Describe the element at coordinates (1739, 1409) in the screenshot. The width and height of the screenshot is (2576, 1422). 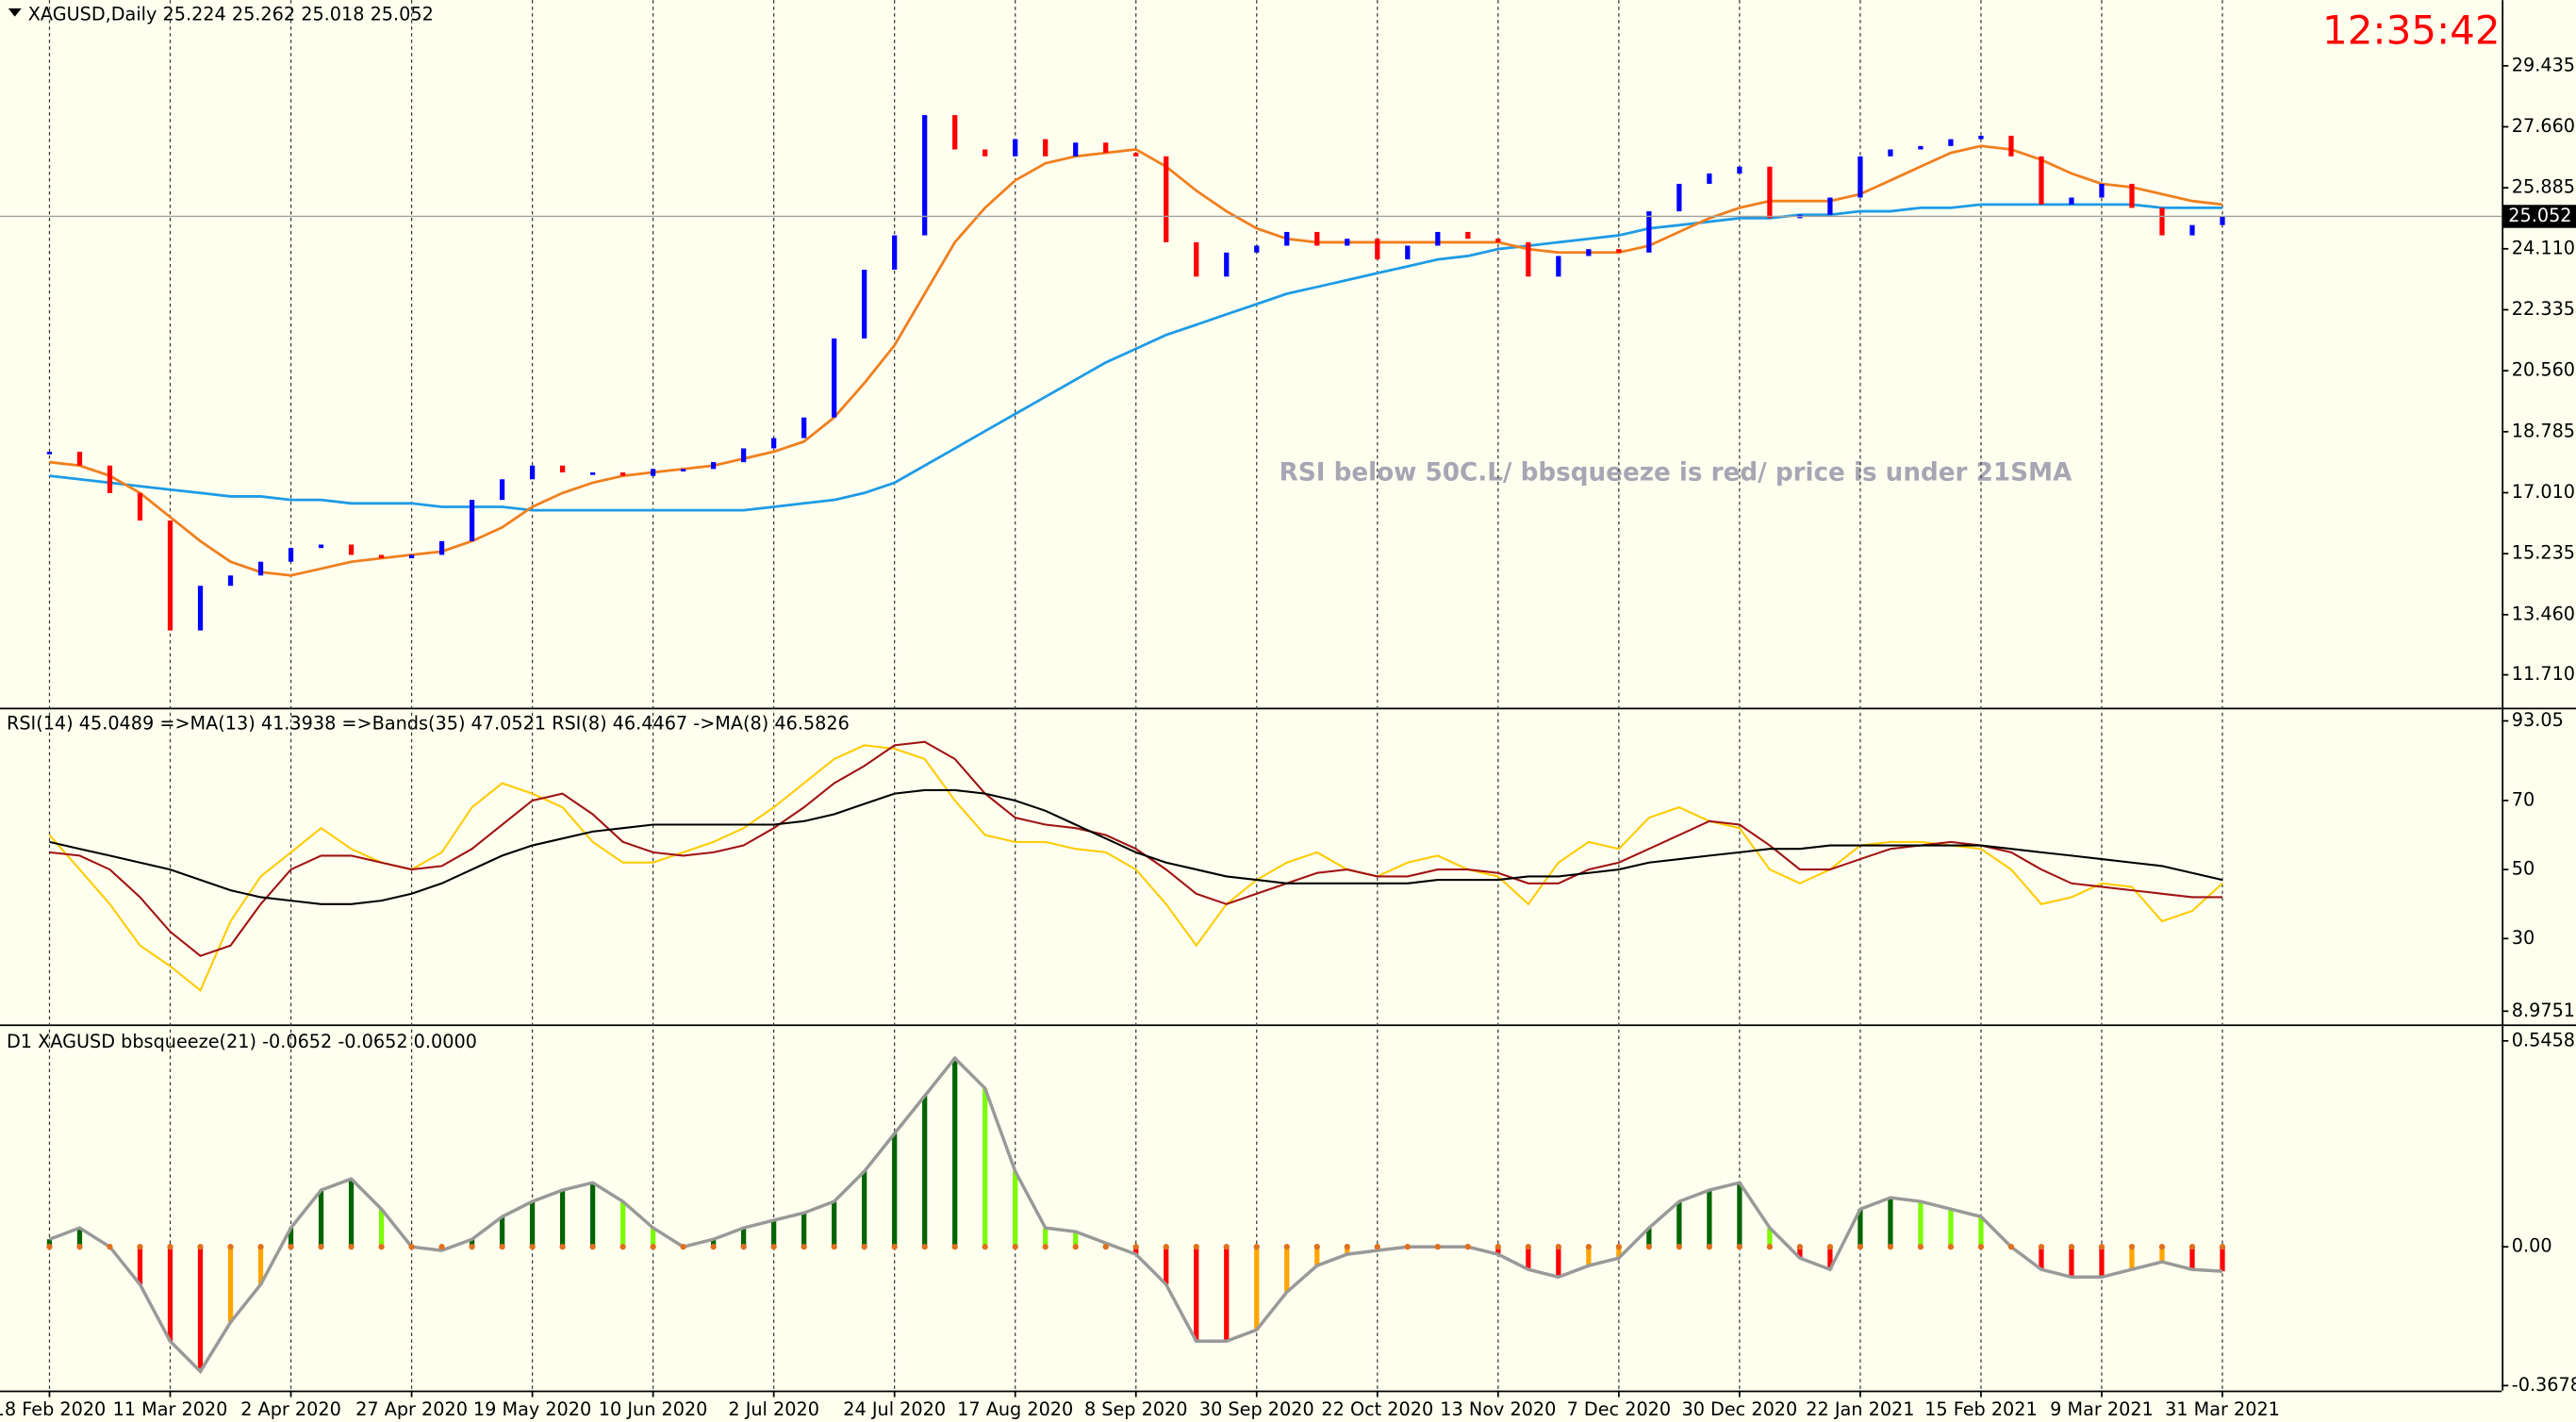
I see `x-tick-label: 30 Dec 2020` at that location.